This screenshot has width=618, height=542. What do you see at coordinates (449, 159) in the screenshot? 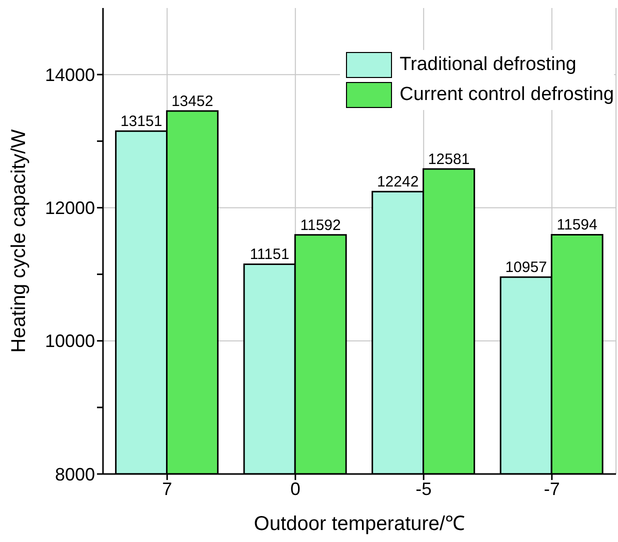
I see `data-label: 12581` at bounding box center [449, 159].